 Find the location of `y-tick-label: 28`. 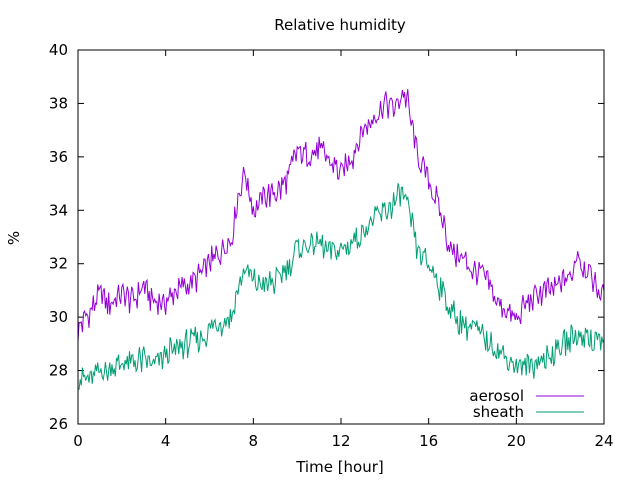

y-tick-label: 28 is located at coordinates (58, 371).